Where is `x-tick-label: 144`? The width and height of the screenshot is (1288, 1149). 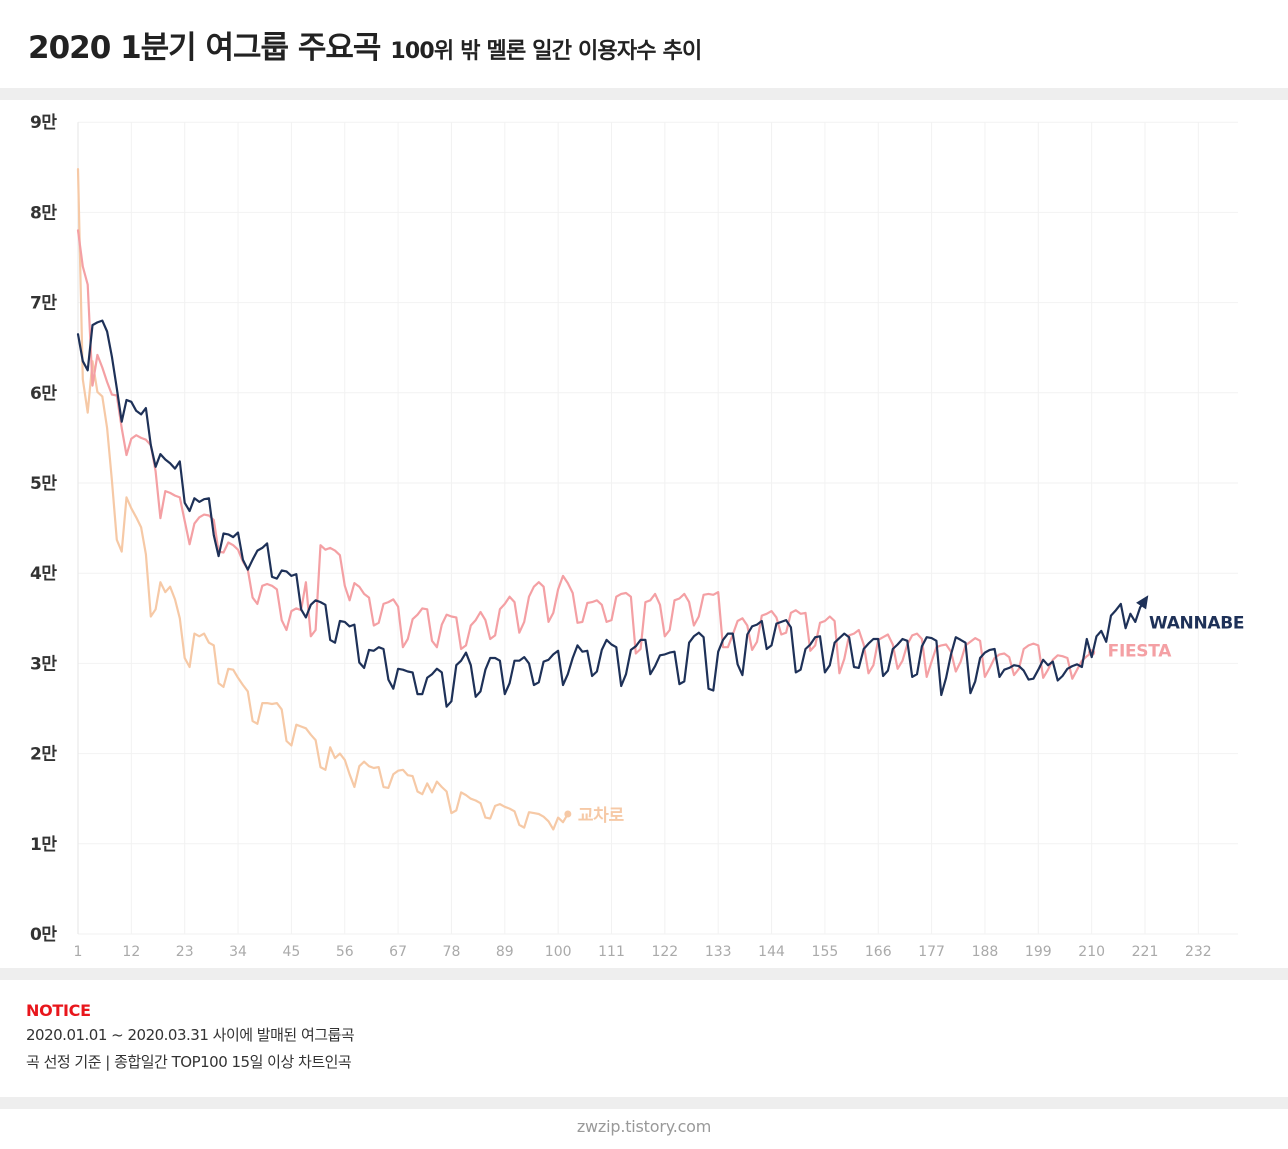
x-tick-label: 144 is located at coordinates (771, 952).